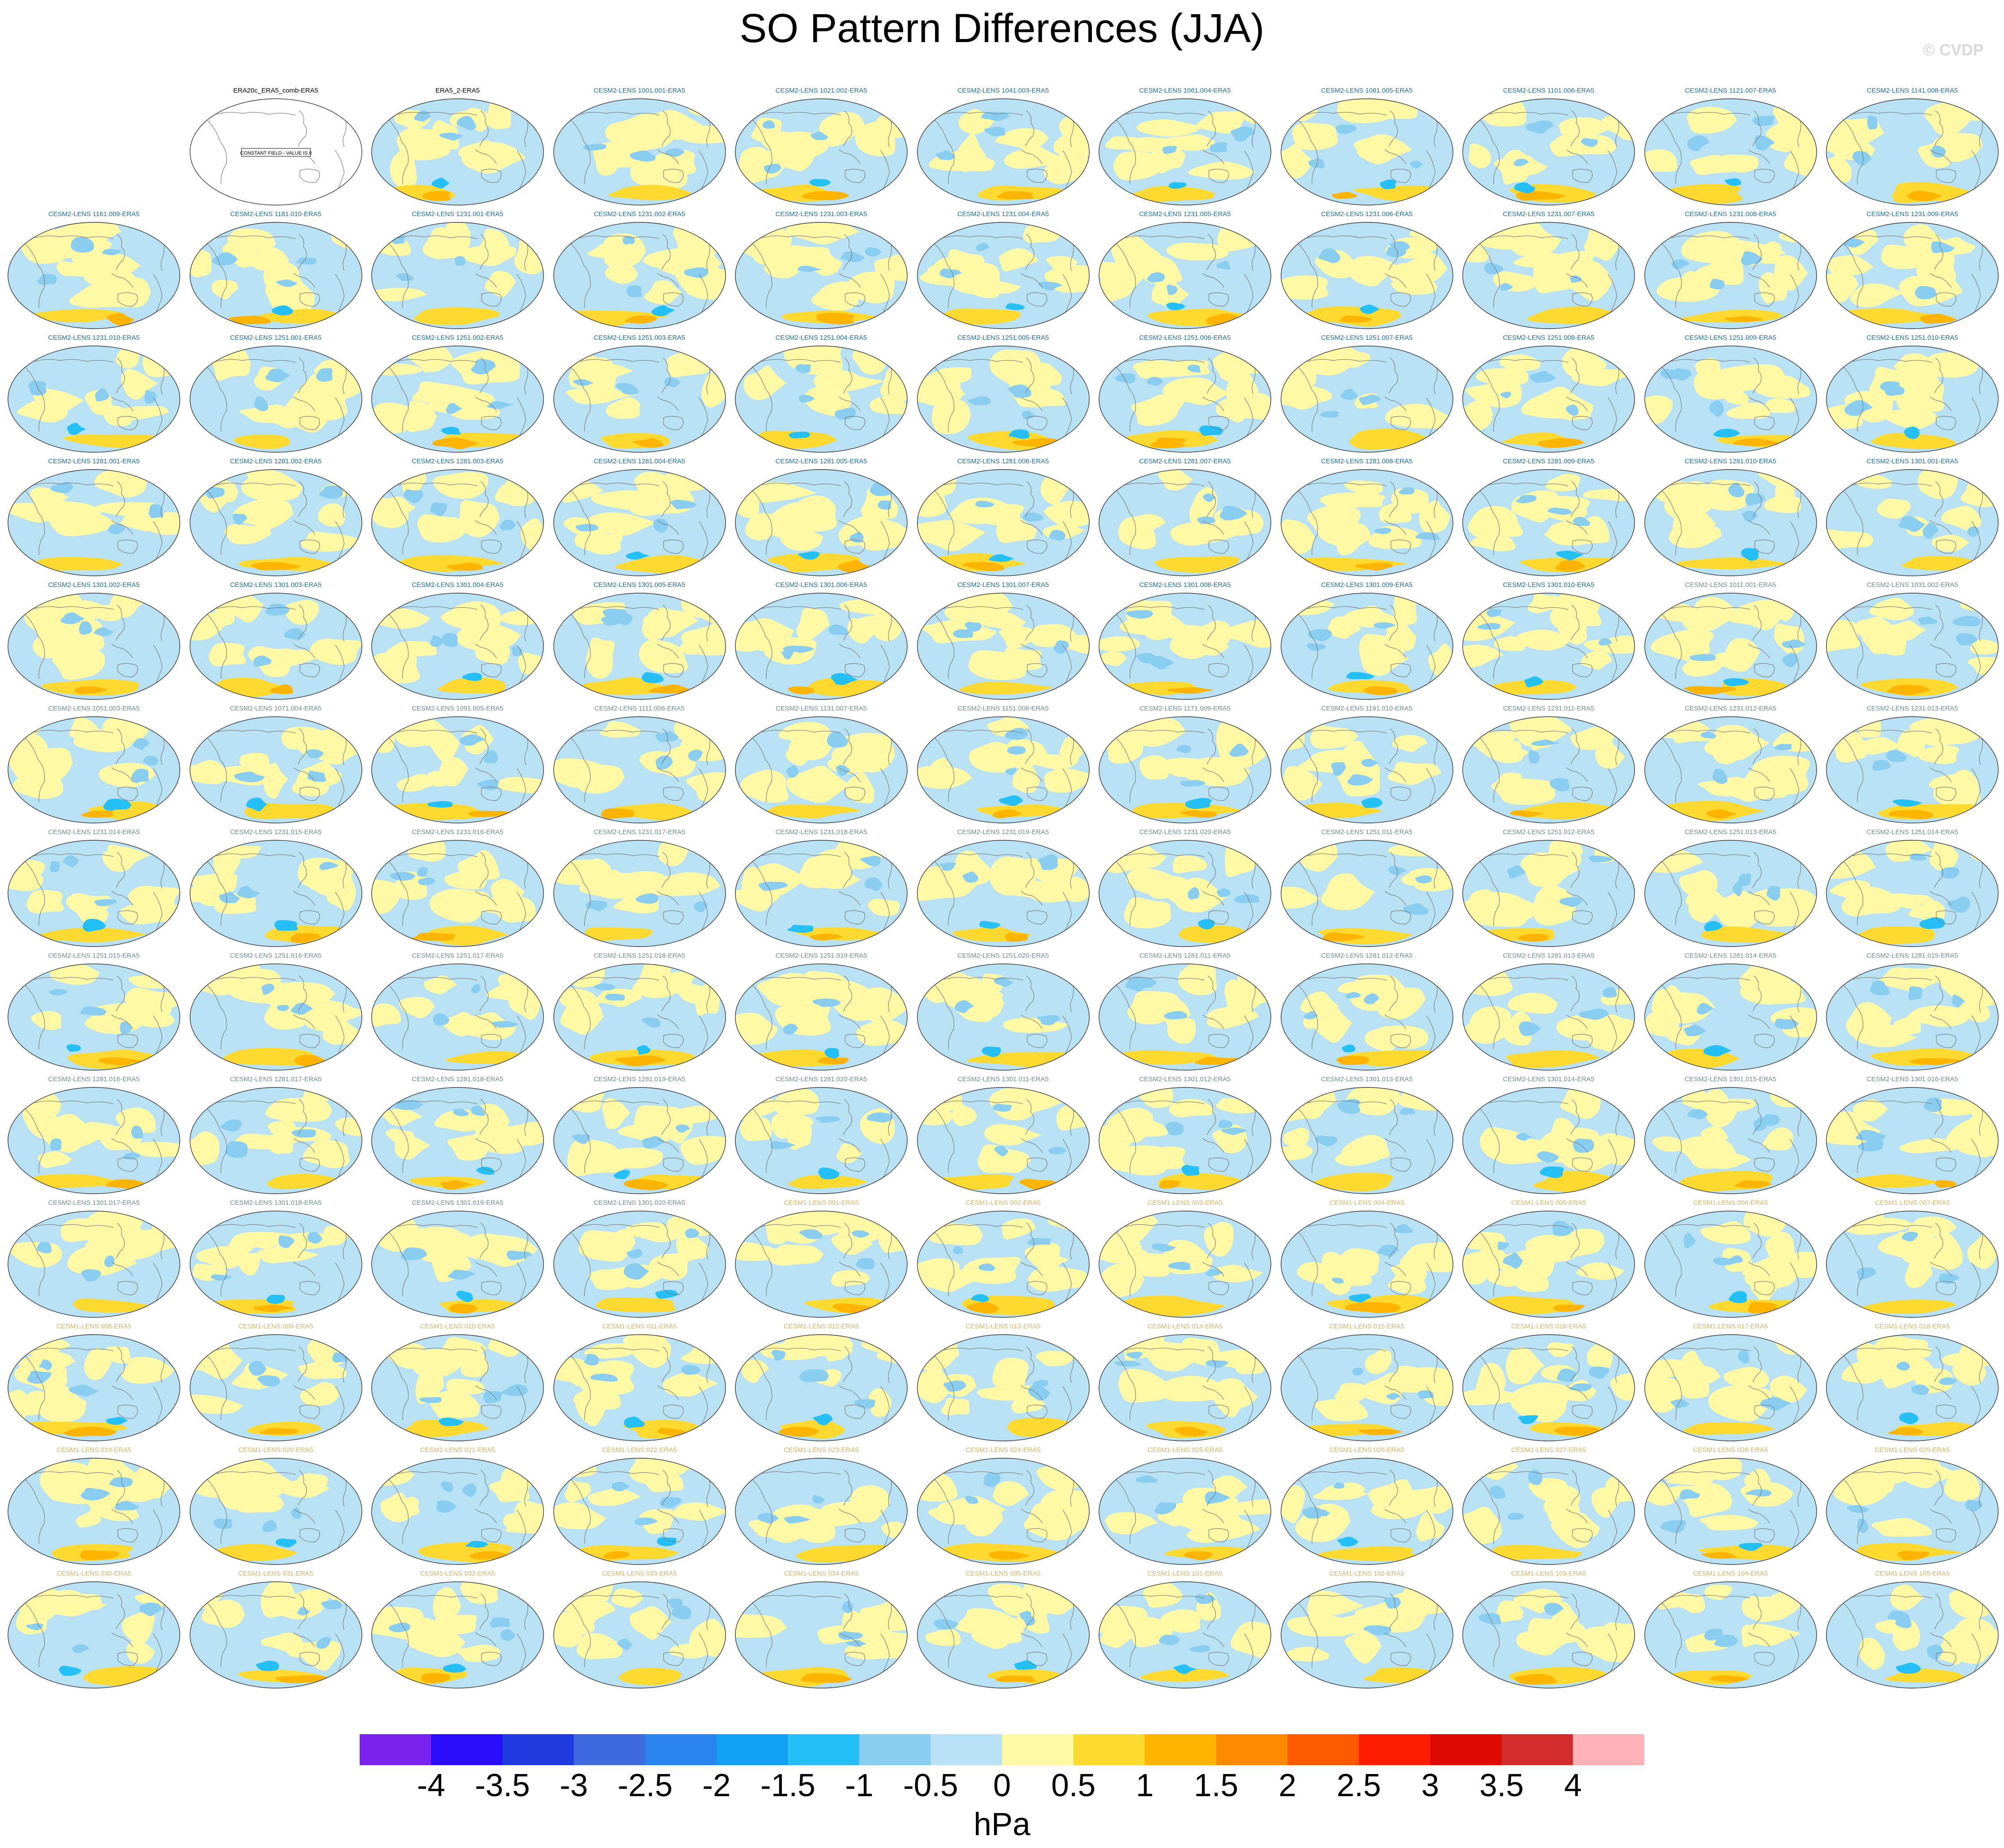 Image resolution: width=2004 pixels, height=1848 pixels. I want to click on map-panel: CESM1-LENS 004-ERA5, so click(1367, 1259).